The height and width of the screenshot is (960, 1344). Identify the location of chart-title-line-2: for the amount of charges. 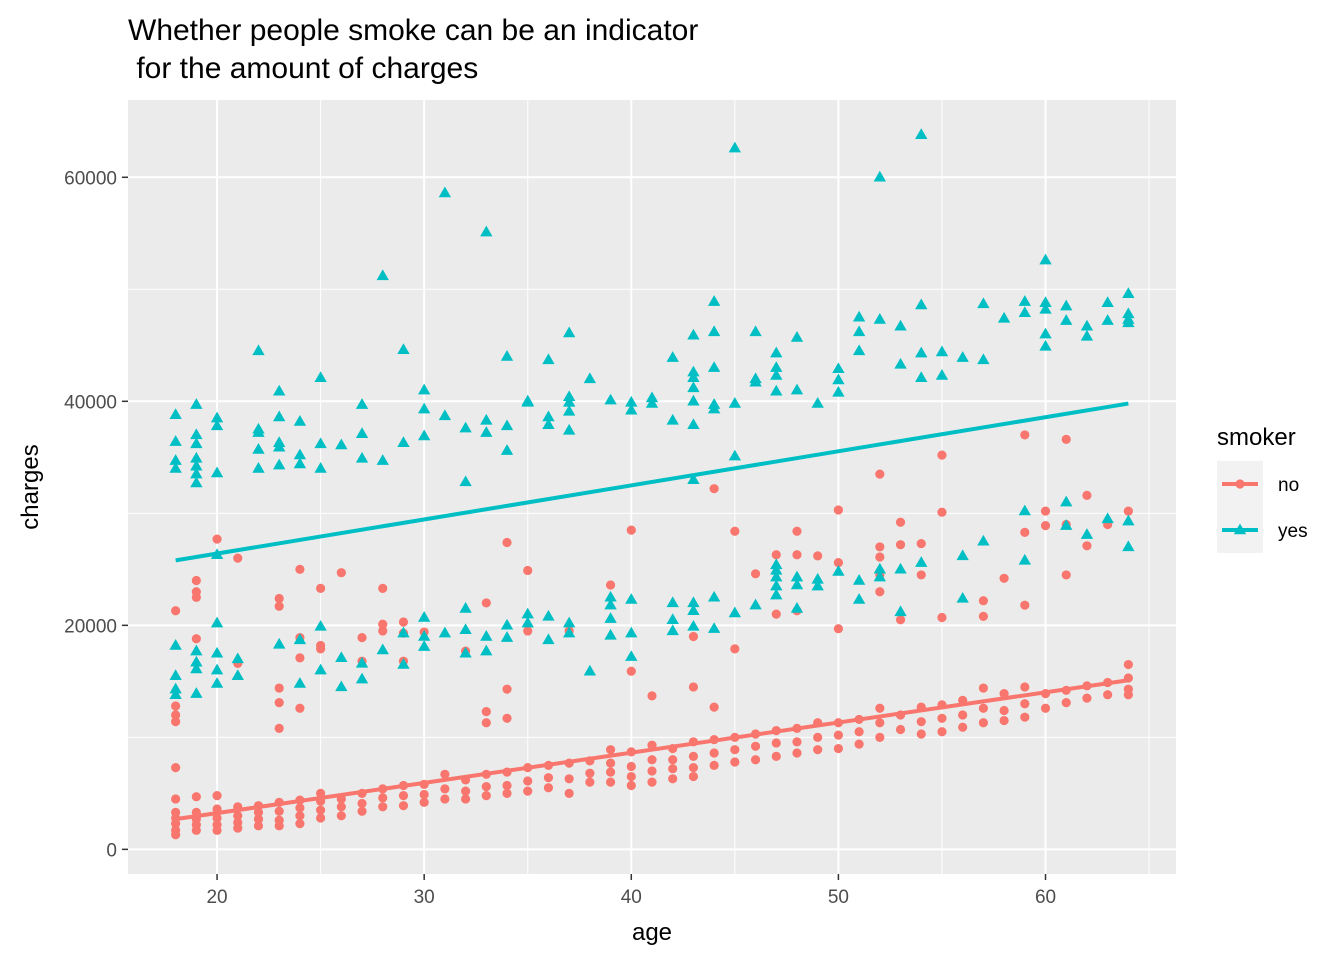
(303, 68).